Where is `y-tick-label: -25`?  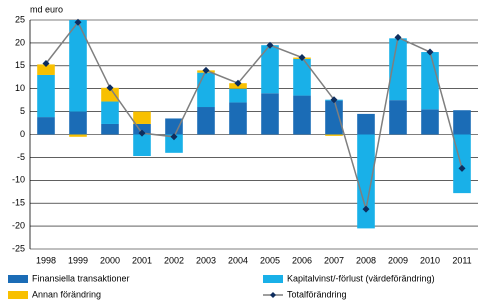 y-tick-label: -25 is located at coordinates (18, 248).